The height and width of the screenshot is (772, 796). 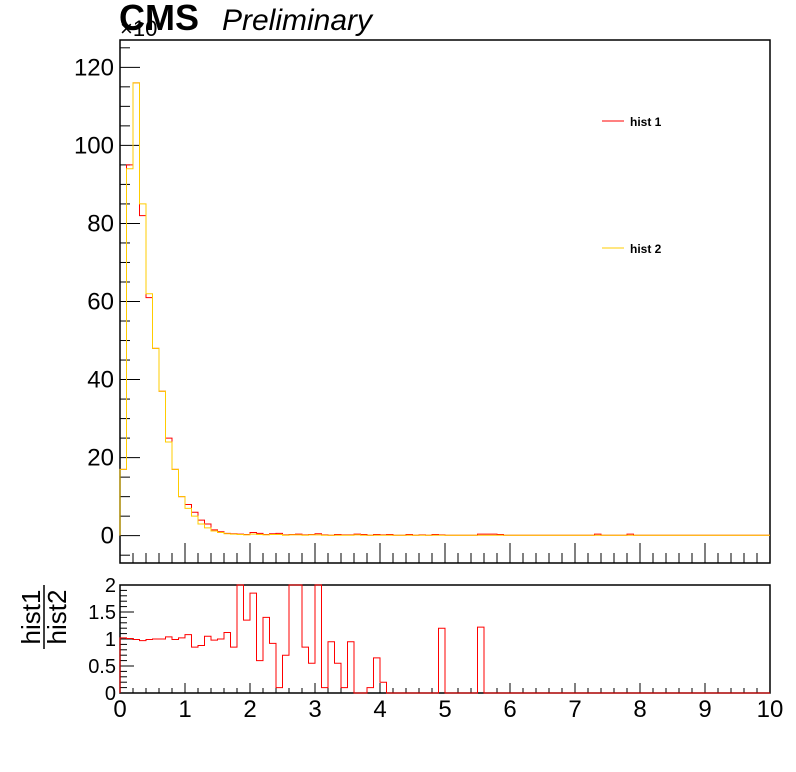 What do you see at coordinates (100, 302) in the screenshot?
I see `main-y-tick-label: 60` at bounding box center [100, 302].